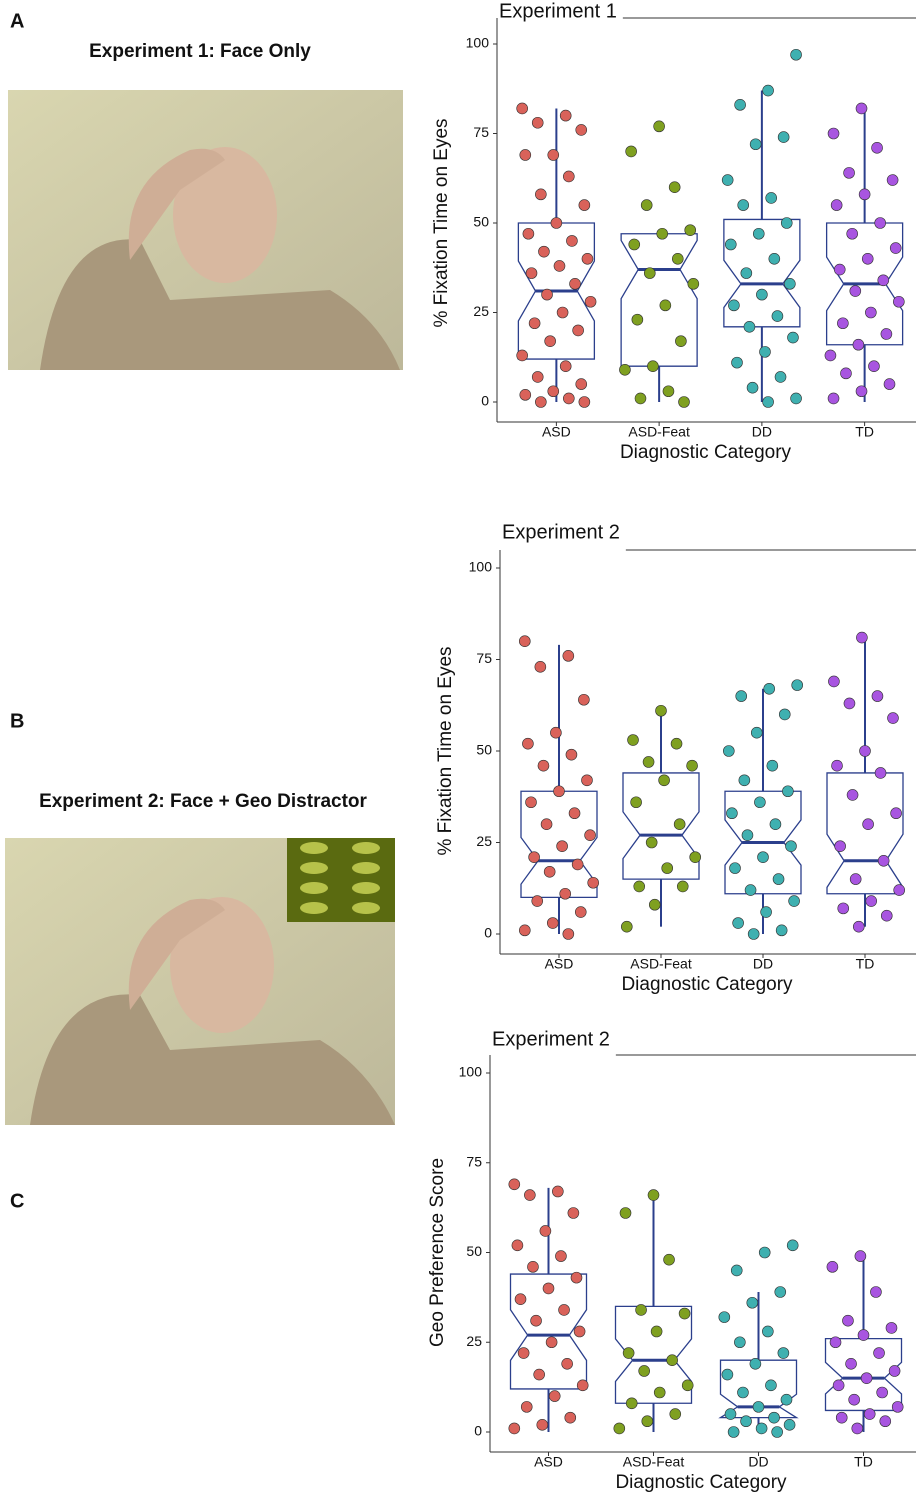 This screenshot has width=916, height=1500. What do you see at coordinates (203, 801) in the screenshot?
I see `caption: Experiment 2: Face + Geo Distractor` at bounding box center [203, 801].